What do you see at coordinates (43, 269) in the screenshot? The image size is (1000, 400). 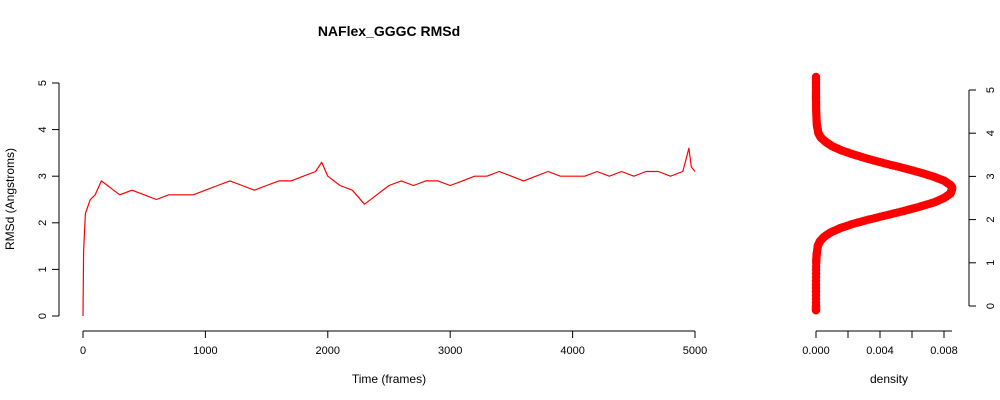 I see `y-tick-label: 1` at bounding box center [43, 269].